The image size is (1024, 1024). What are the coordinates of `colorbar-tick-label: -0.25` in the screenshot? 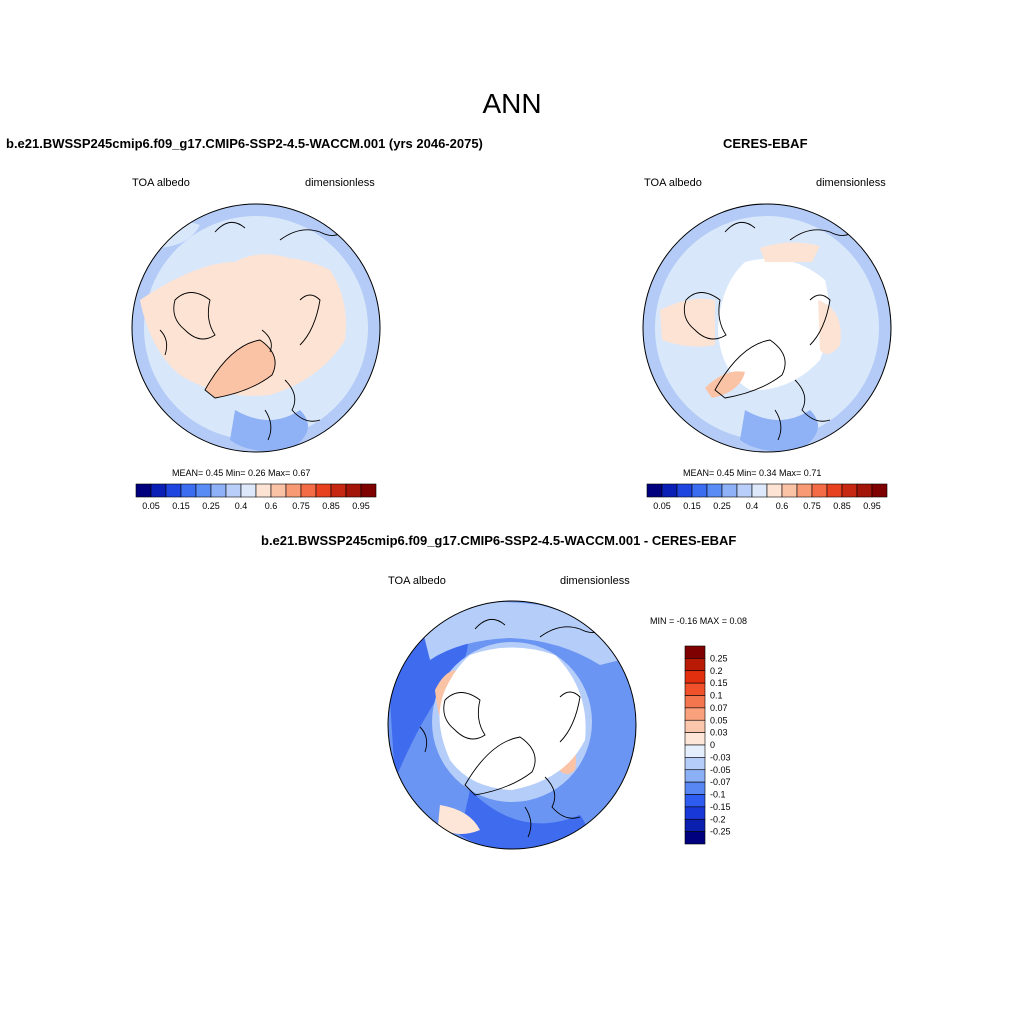 It's located at (720, 832).